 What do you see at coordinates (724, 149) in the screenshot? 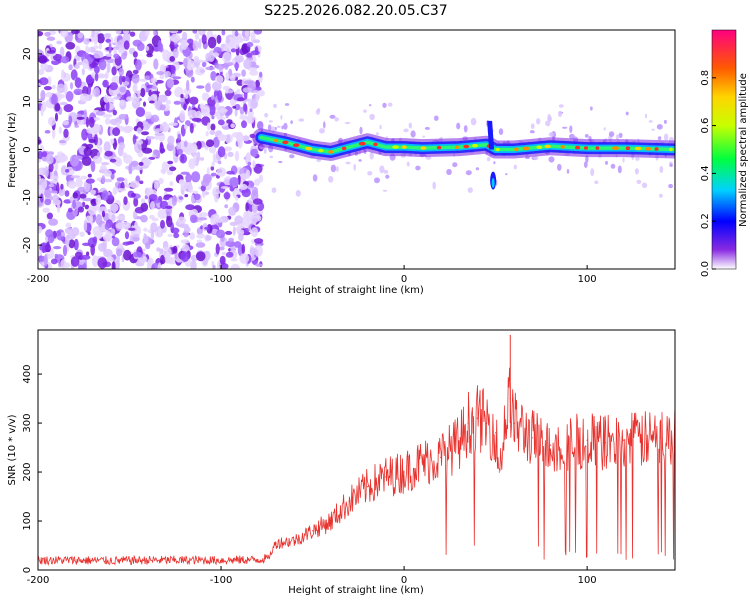
I see `colorbar-frame` at bounding box center [724, 149].